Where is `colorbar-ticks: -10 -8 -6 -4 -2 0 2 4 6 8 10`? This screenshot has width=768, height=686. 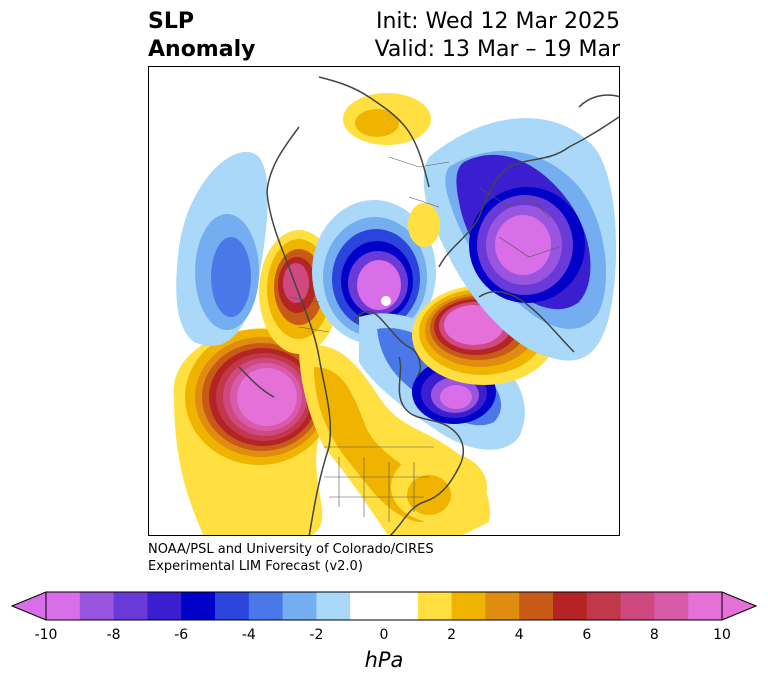
colorbar-ticks: -10 -8 -6 -4 -2 0 2 4 6 8 10 is located at coordinates (384, 637).